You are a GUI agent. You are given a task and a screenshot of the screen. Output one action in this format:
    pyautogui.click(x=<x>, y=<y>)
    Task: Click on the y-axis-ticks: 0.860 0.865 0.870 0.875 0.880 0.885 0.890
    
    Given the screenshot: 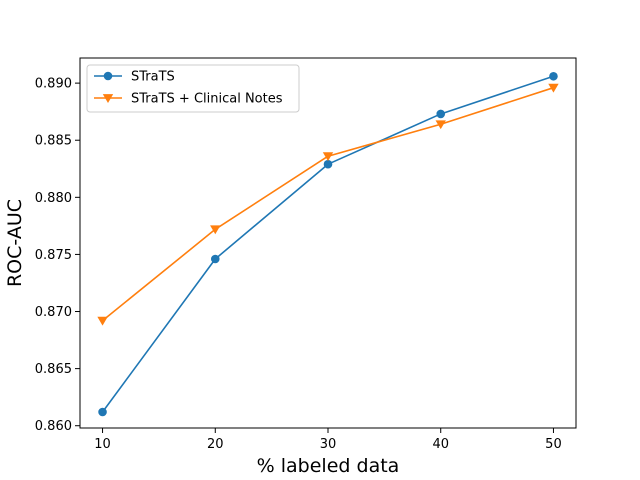 What is the action you would take?
    pyautogui.click(x=57, y=255)
    